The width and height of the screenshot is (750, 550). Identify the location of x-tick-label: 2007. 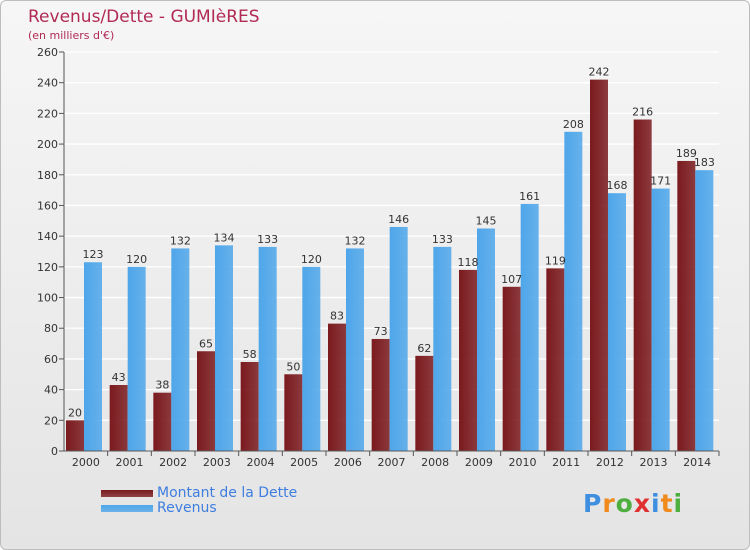
(392, 462).